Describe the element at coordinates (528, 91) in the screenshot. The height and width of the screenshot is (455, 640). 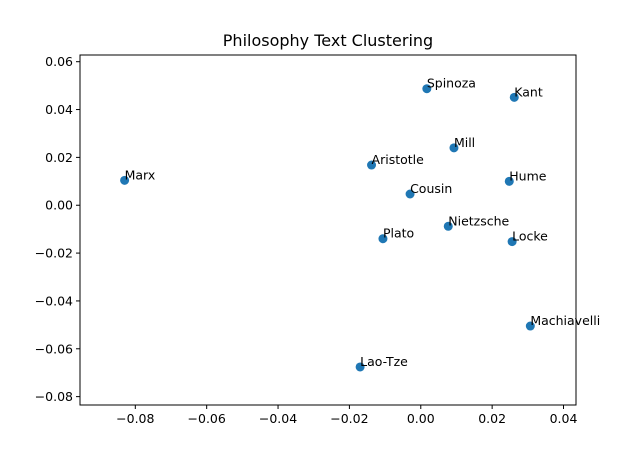
I see `point-label: Kant` at that location.